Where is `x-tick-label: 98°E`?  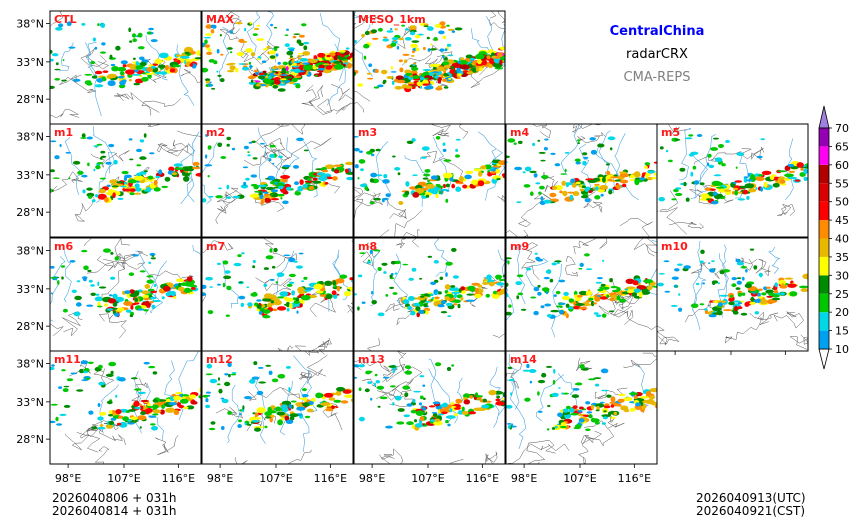
x-tick-label: 98°E is located at coordinates (220, 478).